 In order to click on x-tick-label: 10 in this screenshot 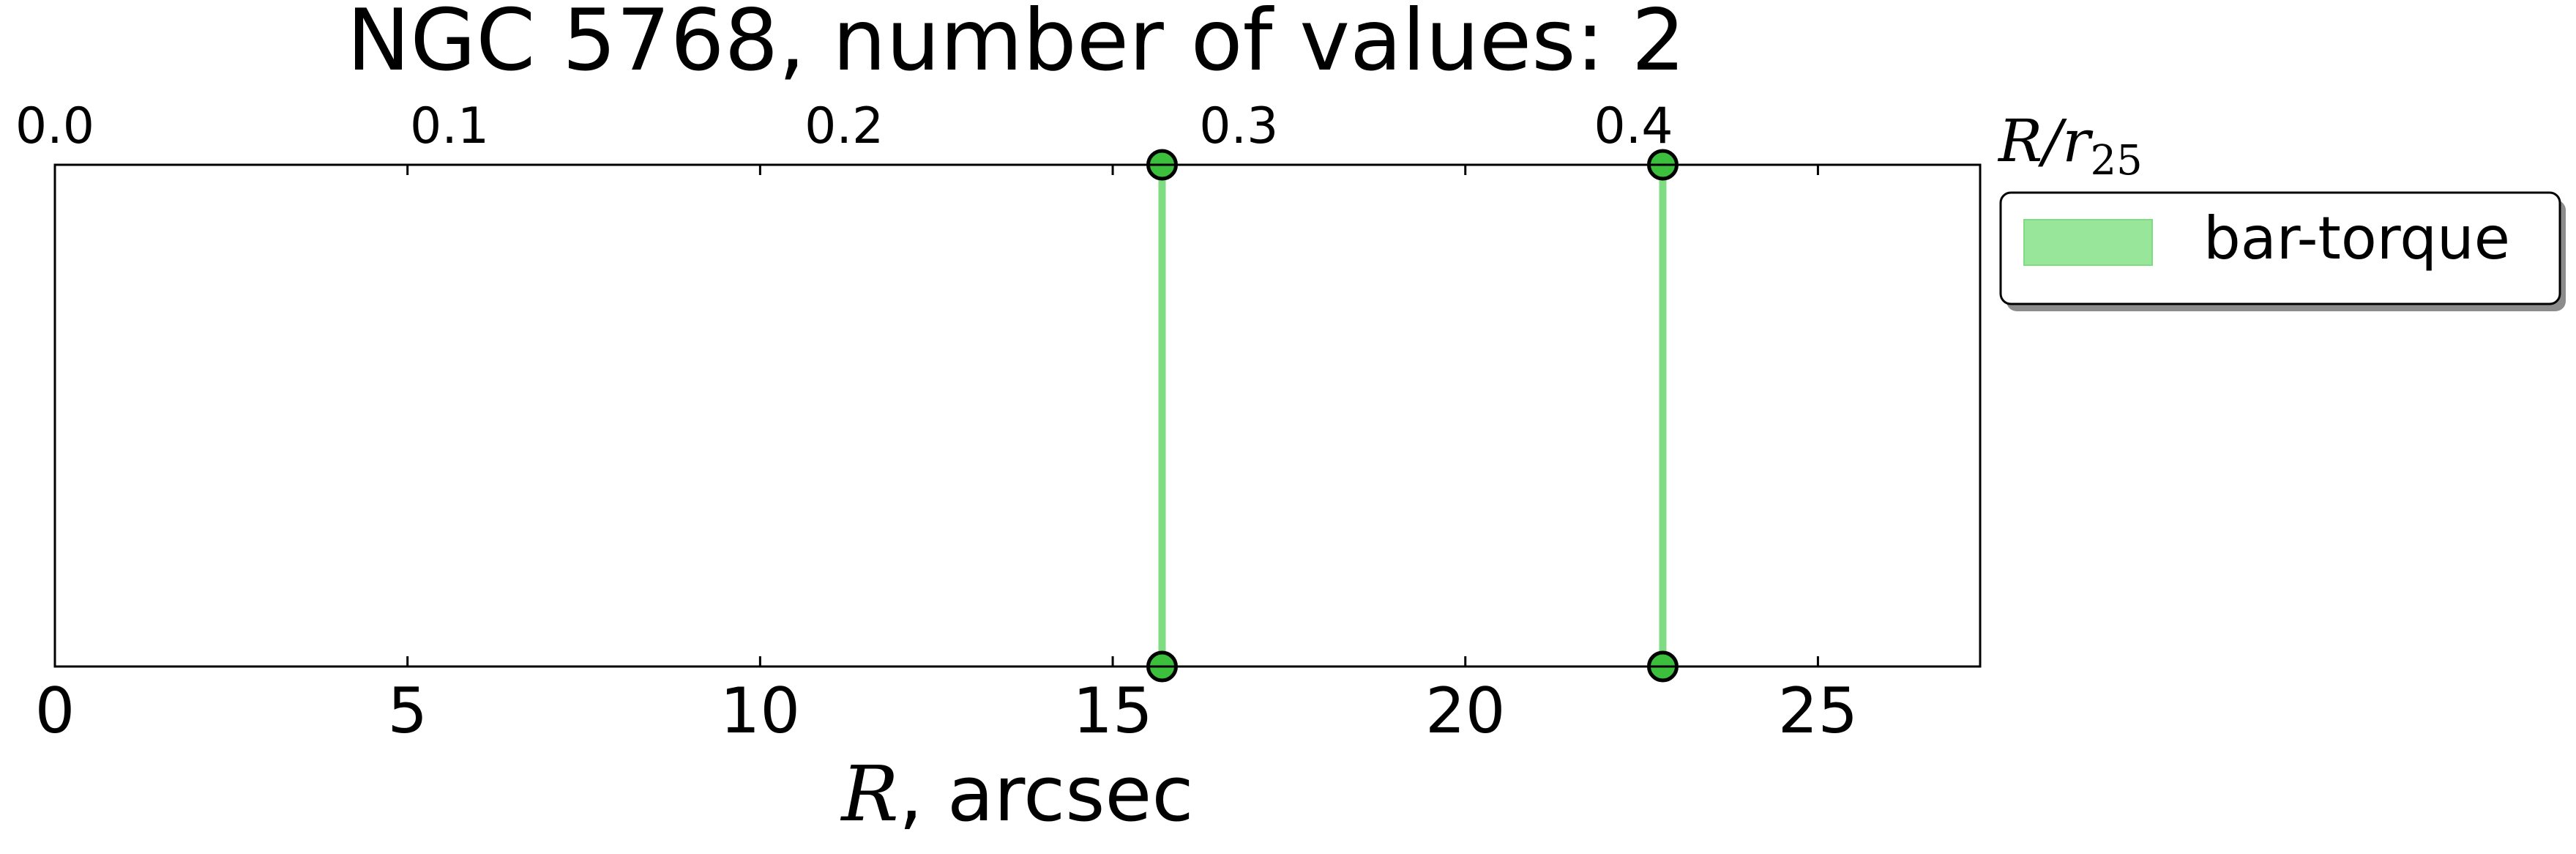, I will do `click(760, 711)`.